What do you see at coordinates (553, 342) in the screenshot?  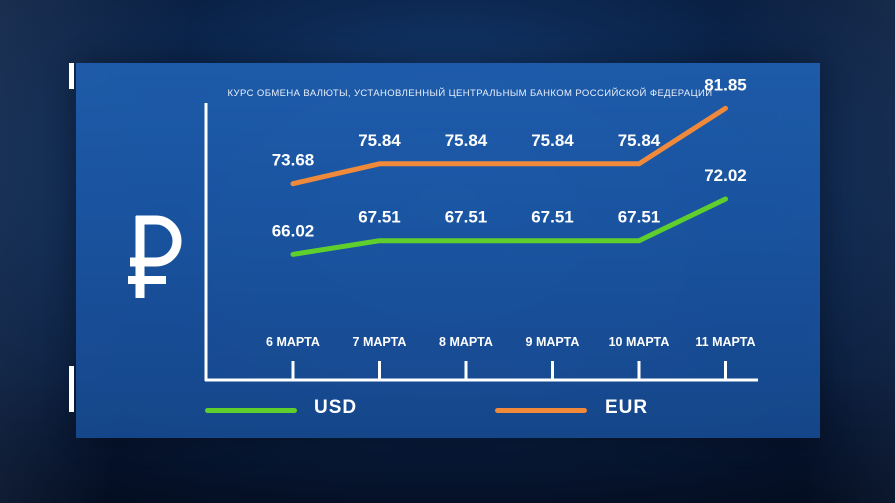 I see `x-tick-label: 9 МАРТА` at bounding box center [553, 342].